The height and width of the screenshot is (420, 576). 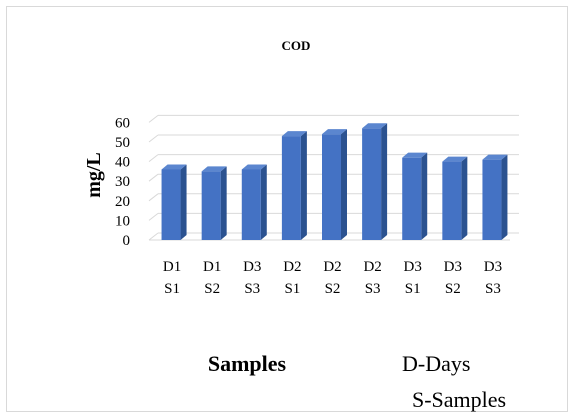 I want to click on y-tick-label: 30, so click(x=122, y=182).